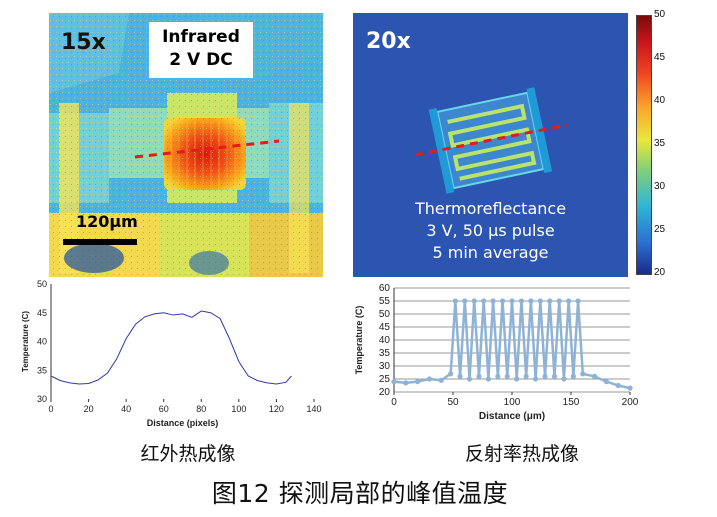  Describe the element at coordinates (83, 42) in the screenshot. I see `left-magnification-label: 15x` at that location.